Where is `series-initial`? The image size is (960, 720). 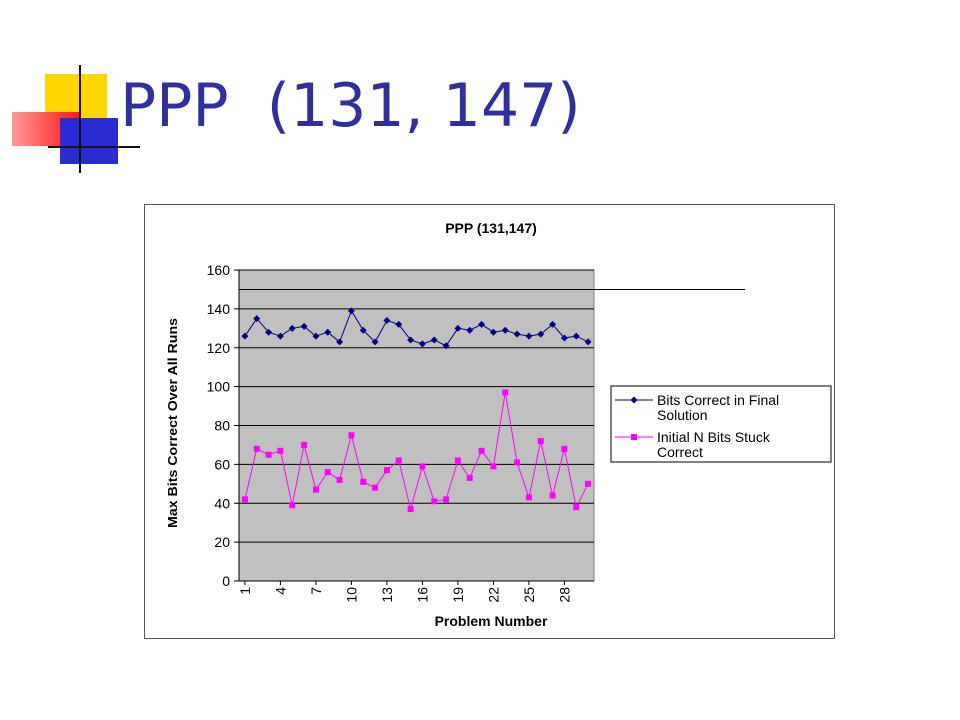
series-initial is located at coordinates (416, 451).